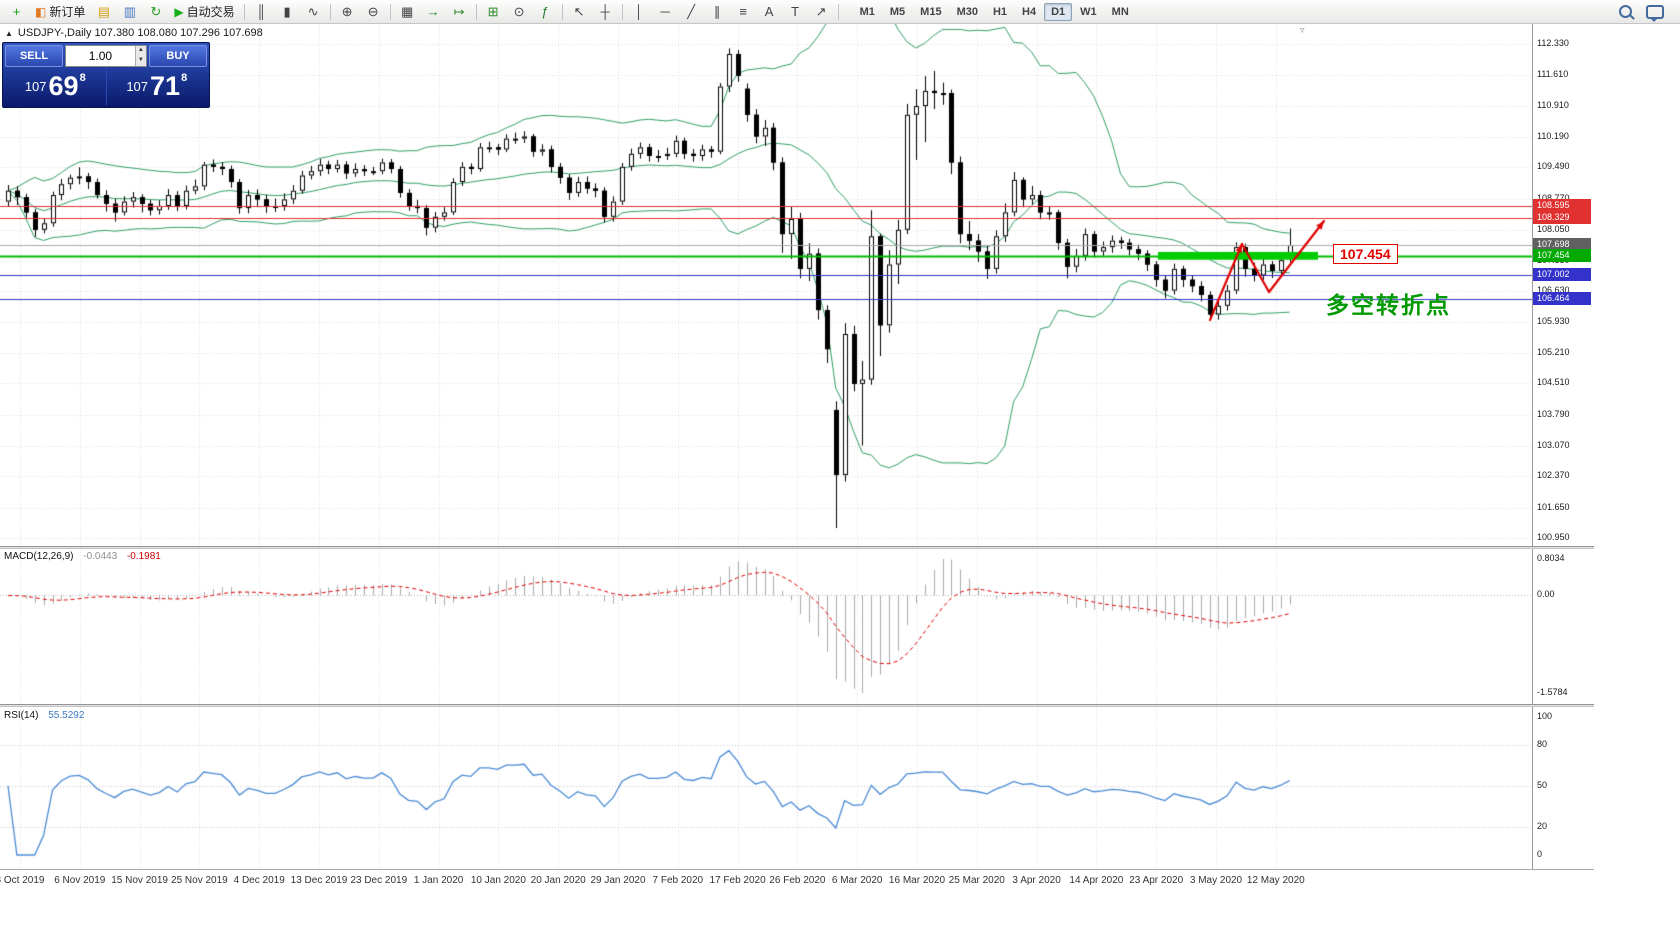 This screenshot has width=1680, height=951. What do you see at coordinates (184, 78) in the screenshot?
I see `buy-price-pip: 8` at bounding box center [184, 78].